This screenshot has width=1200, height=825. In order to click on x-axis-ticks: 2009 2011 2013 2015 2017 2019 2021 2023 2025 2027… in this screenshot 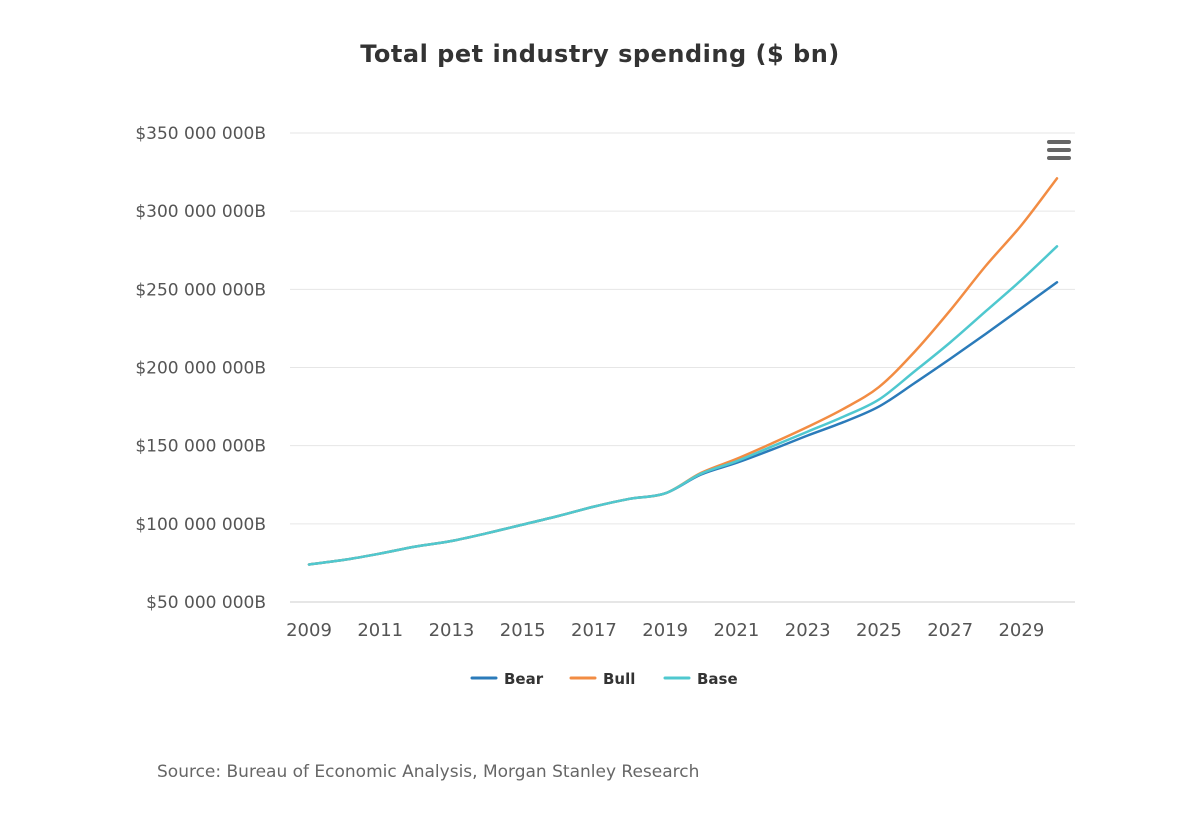, I will do `click(665, 630)`.